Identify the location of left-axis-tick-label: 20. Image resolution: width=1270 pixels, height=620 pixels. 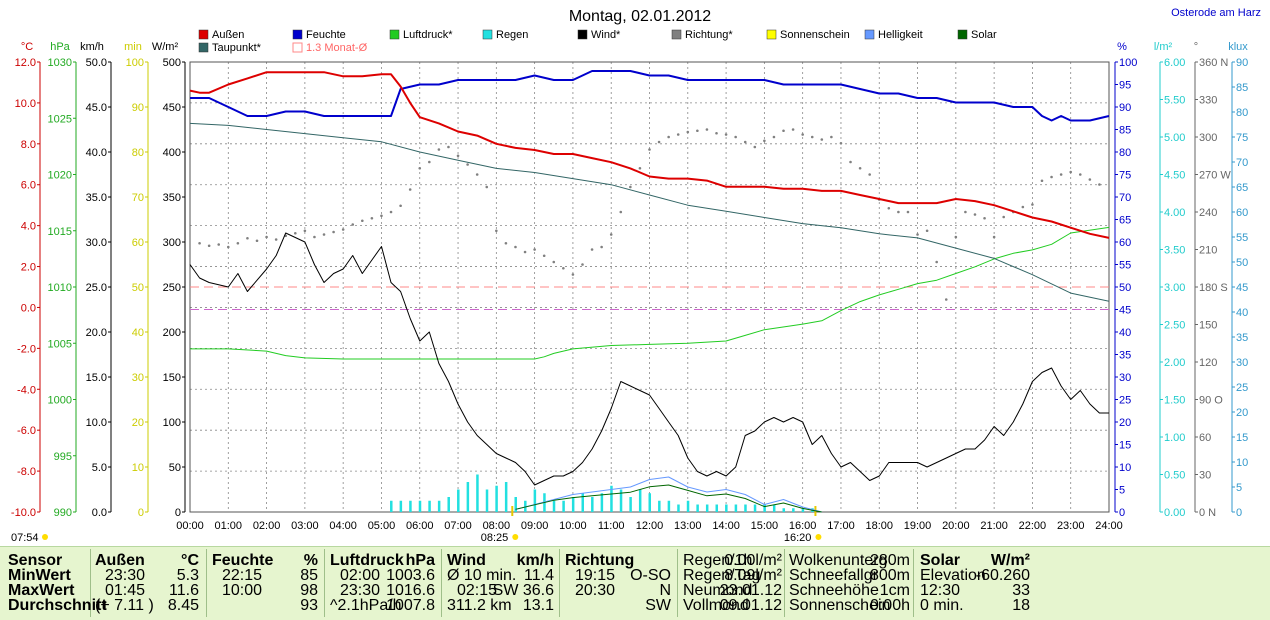
(138, 423).